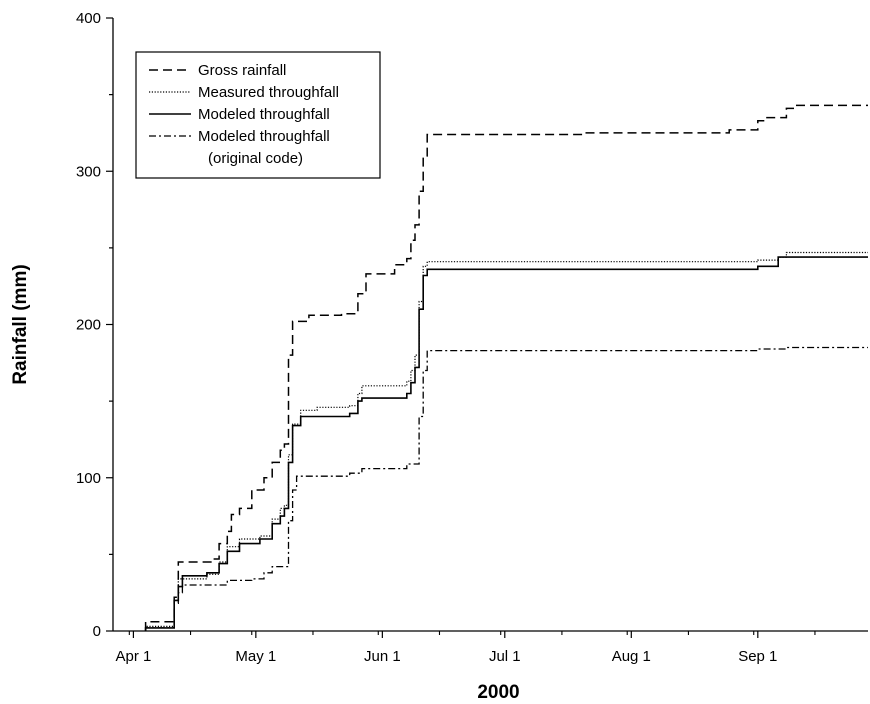  I want to click on legend-label-3: Modeled throughfall, so click(264, 114).